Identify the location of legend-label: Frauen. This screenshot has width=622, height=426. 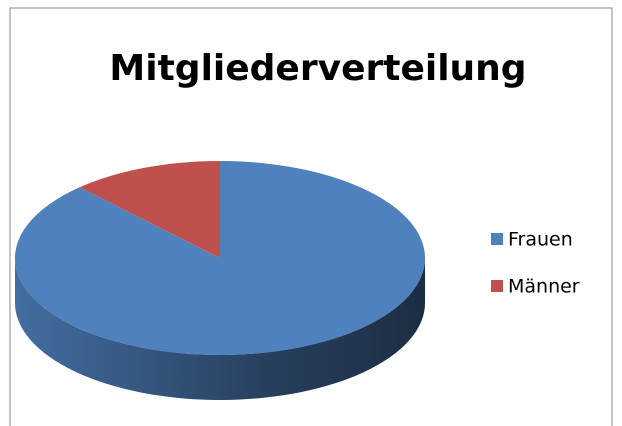
(540, 240).